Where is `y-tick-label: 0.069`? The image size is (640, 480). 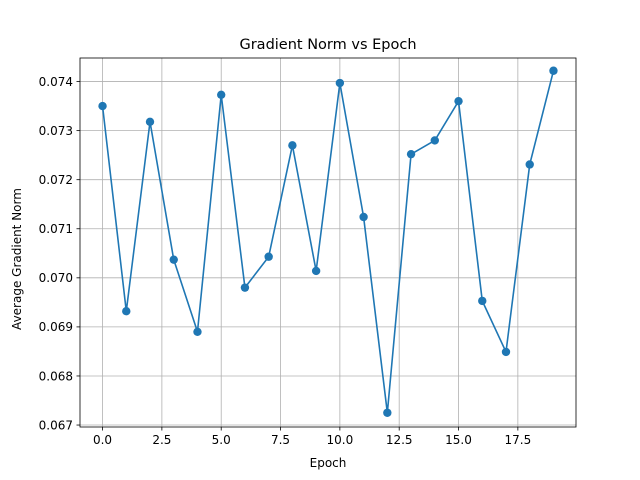 y-tick-label: 0.069 is located at coordinates (56, 327).